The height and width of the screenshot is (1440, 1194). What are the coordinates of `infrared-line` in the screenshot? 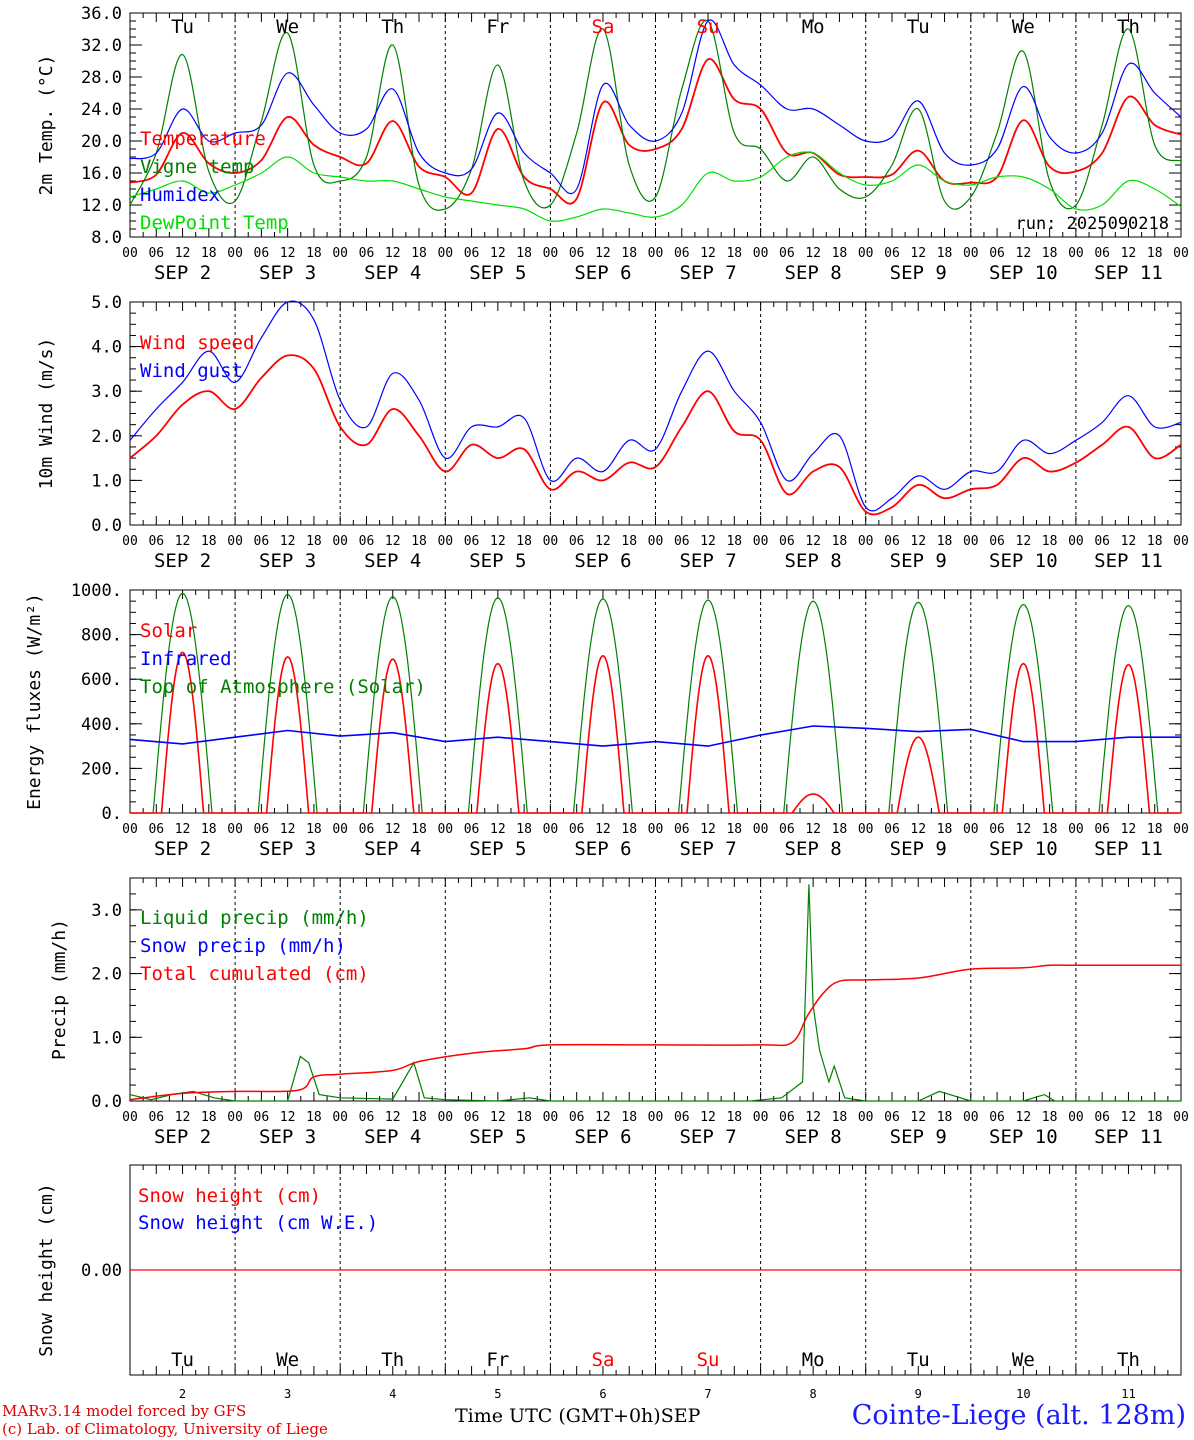 It's located at (655, 736).